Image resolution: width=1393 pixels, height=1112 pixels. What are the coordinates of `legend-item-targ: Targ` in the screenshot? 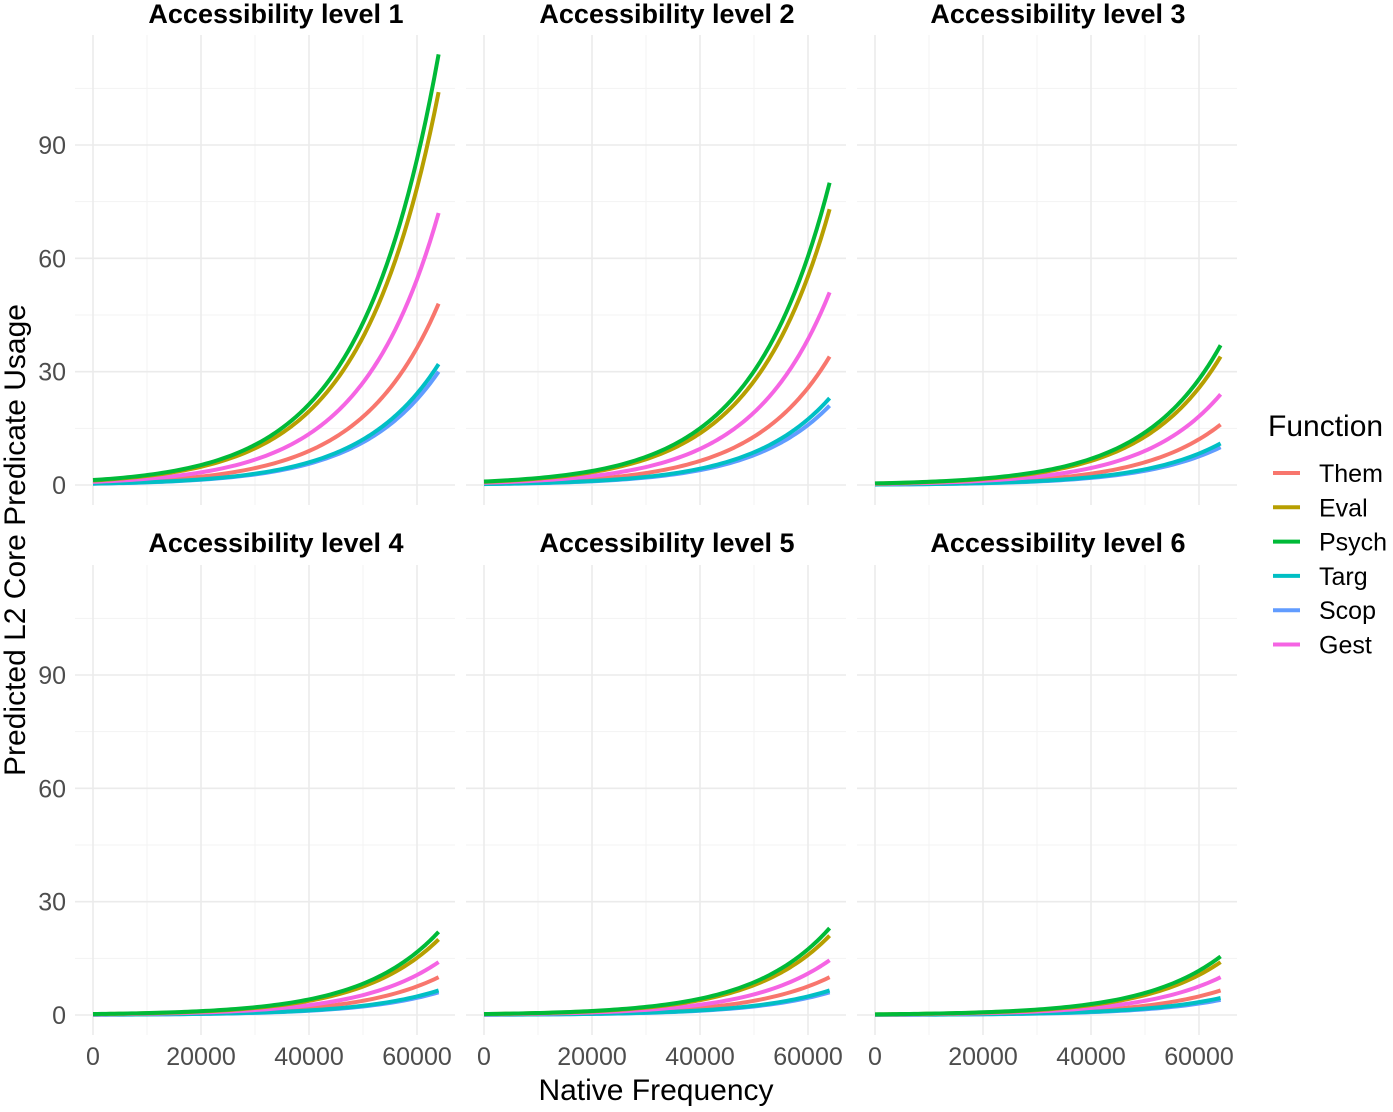 It's located at (1320, 577).